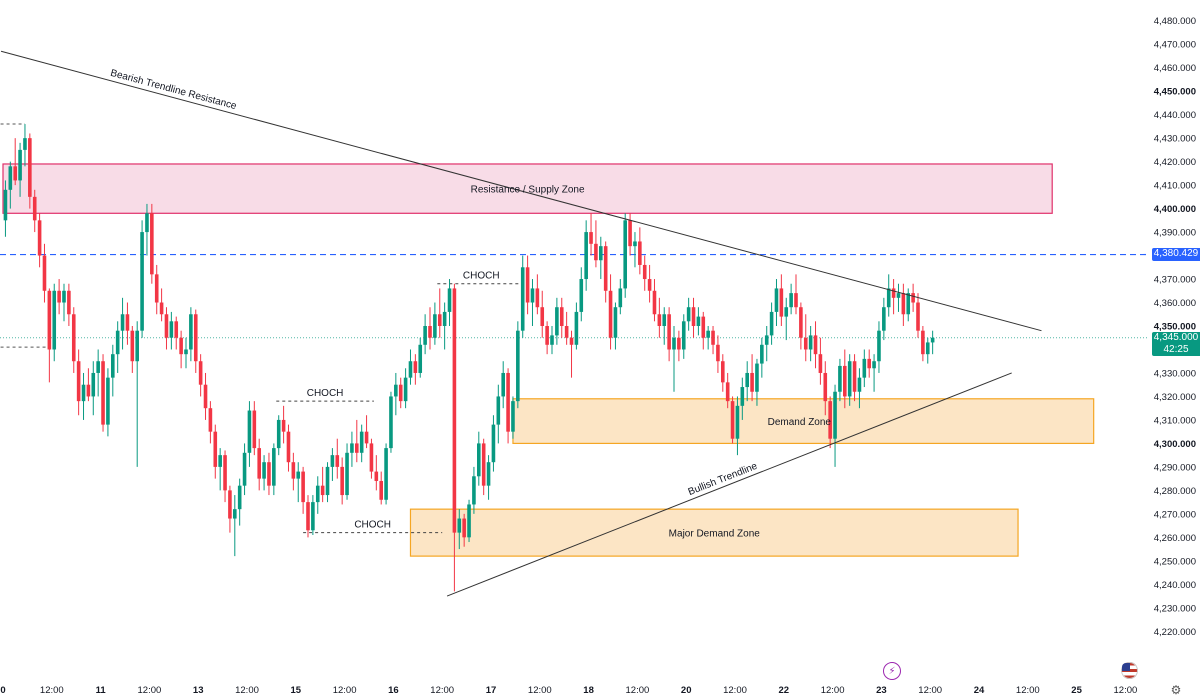 The width and height of the screenshot is (1200, 698). What do you see at coordinates (1175, 608) in the screenshot?
I see `price-tick-label: 4,230.000` at bounding box center [1175, 608].